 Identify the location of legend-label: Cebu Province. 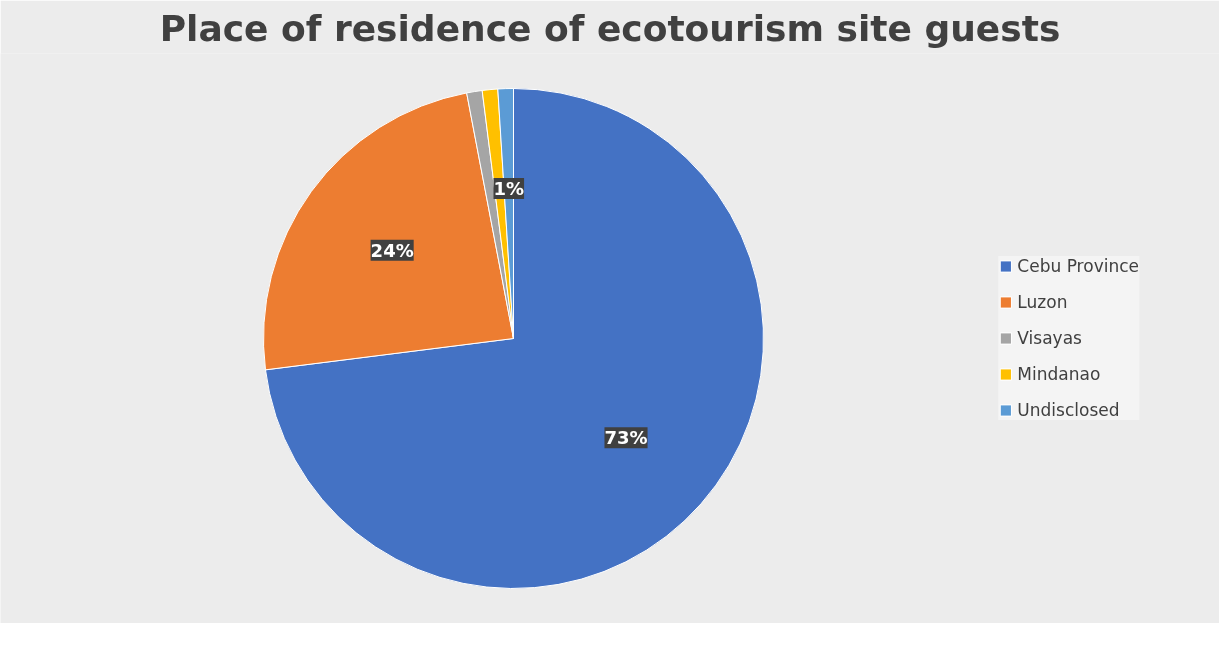
(1078, 266).